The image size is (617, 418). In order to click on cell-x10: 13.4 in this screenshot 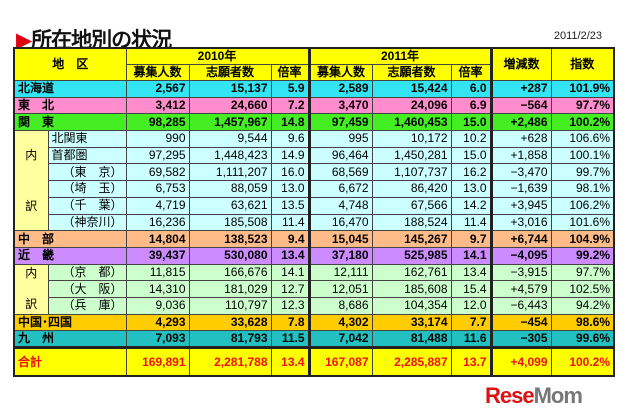, I will do `click(290, 361)`.